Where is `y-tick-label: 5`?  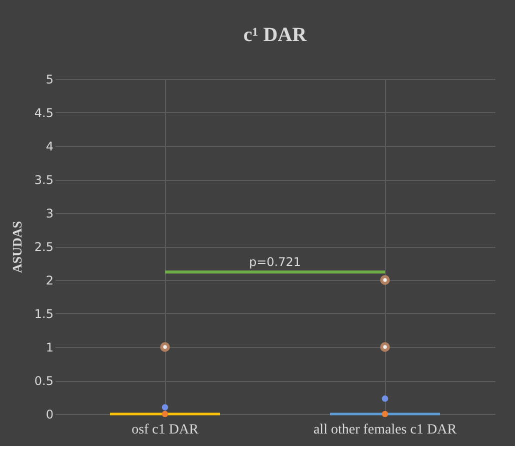
y-tick-label: 5 is located at coordinates (50, 79).